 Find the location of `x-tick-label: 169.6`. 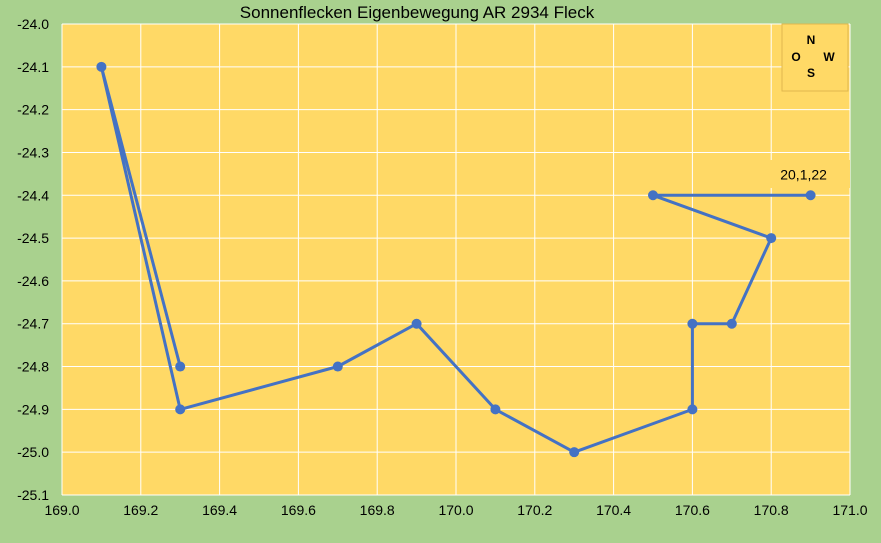

x-tick-label: 169.6 is located at coordinates (298, 510).